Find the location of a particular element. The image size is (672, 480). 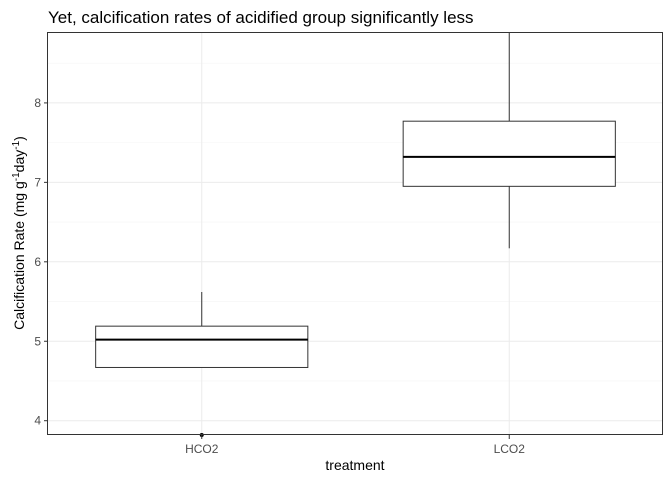

y-tick-label: 8 is located at coordinates (37, 103).